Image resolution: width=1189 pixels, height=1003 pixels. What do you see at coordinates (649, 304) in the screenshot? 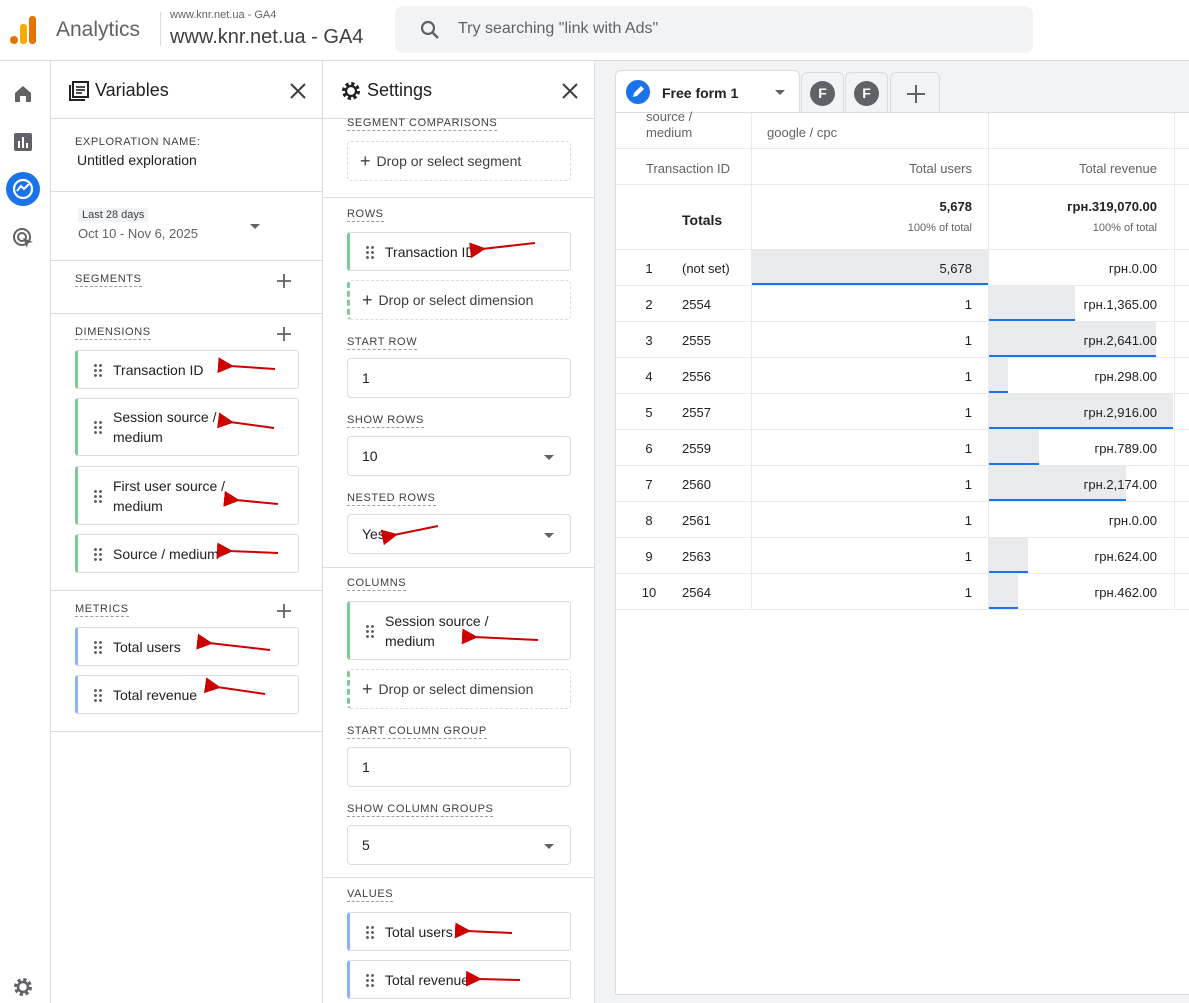
I see `row-number: 2` at bounding box center [649, 304].